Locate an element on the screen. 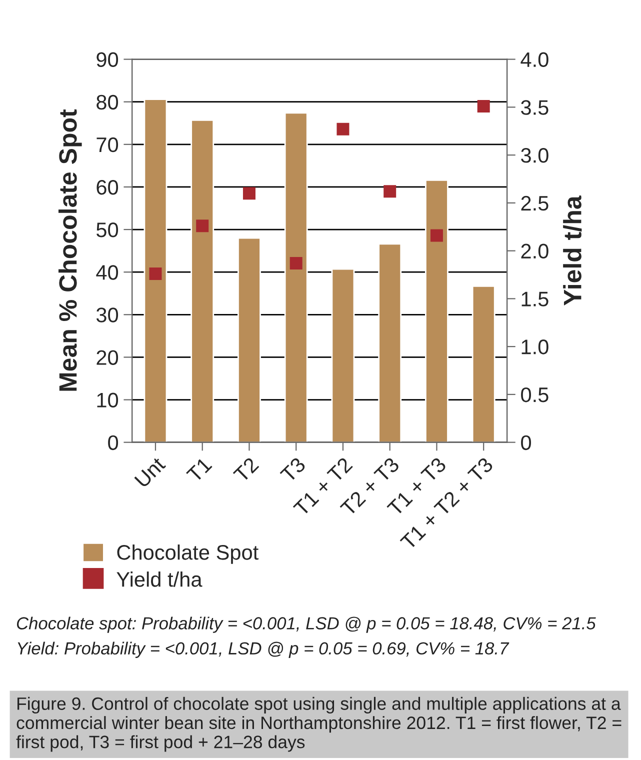 This screenshot has width=641, height=760. y2-tick-label: 3.0 is located at coordinates (534, 155).